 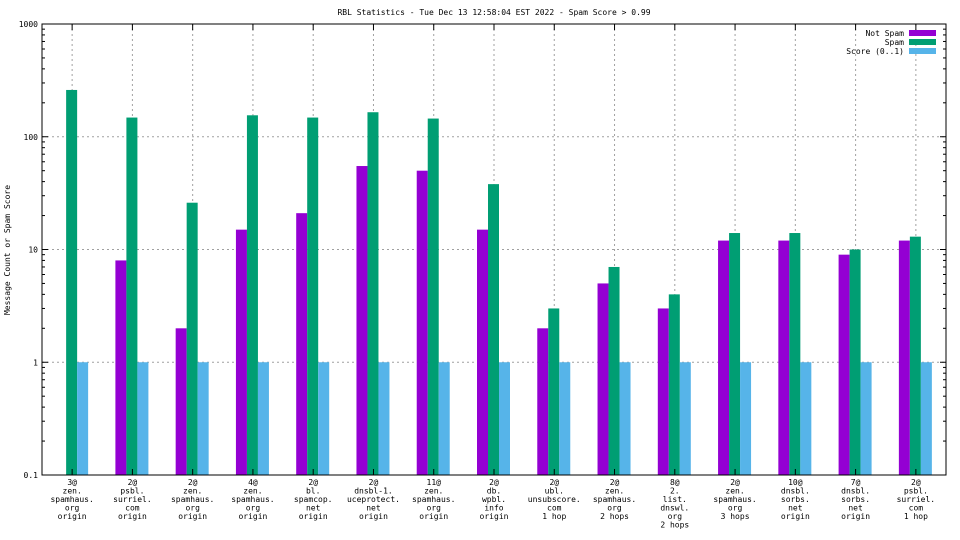 I want to click on x-tick-label: dnsbl-1., so click(x=373, y=491).